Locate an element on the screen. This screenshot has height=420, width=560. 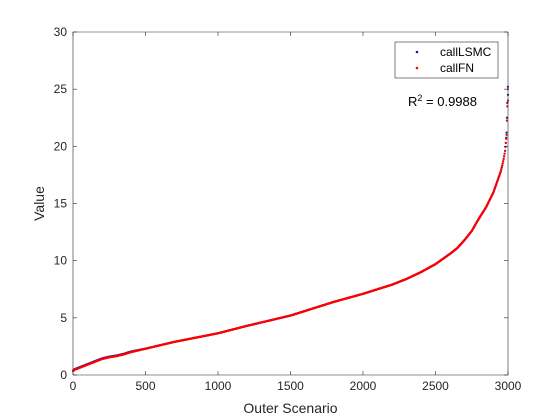
r-squared-base: R is located at coordinates (412, 101).